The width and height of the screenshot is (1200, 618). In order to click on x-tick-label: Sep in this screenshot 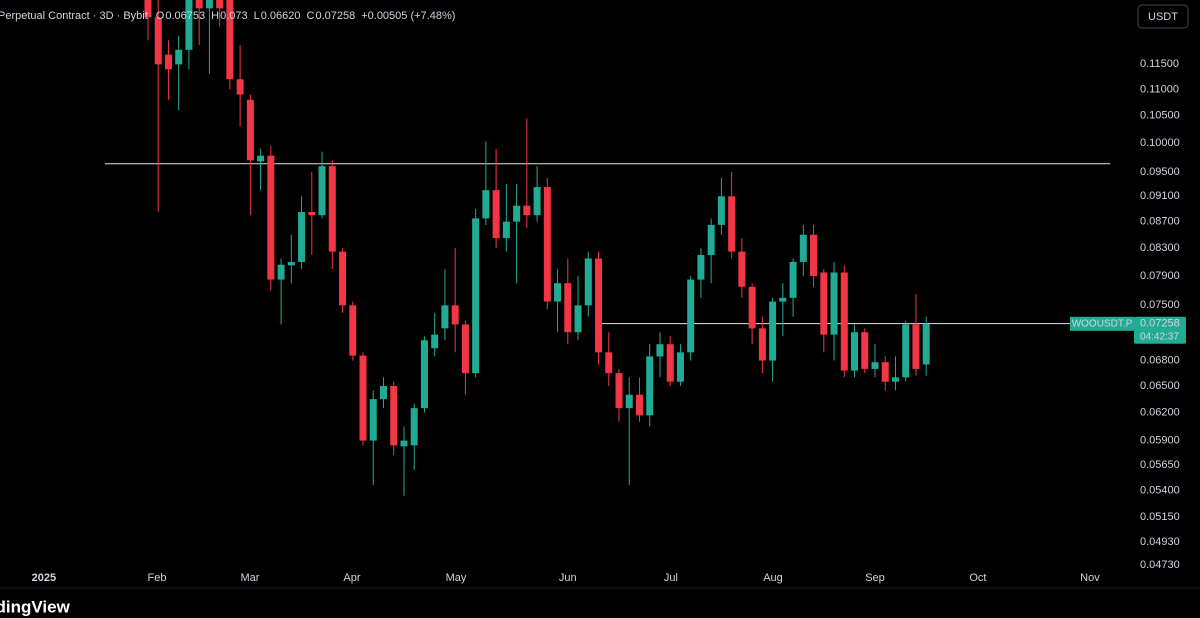, I will do `click(875, 578)`.